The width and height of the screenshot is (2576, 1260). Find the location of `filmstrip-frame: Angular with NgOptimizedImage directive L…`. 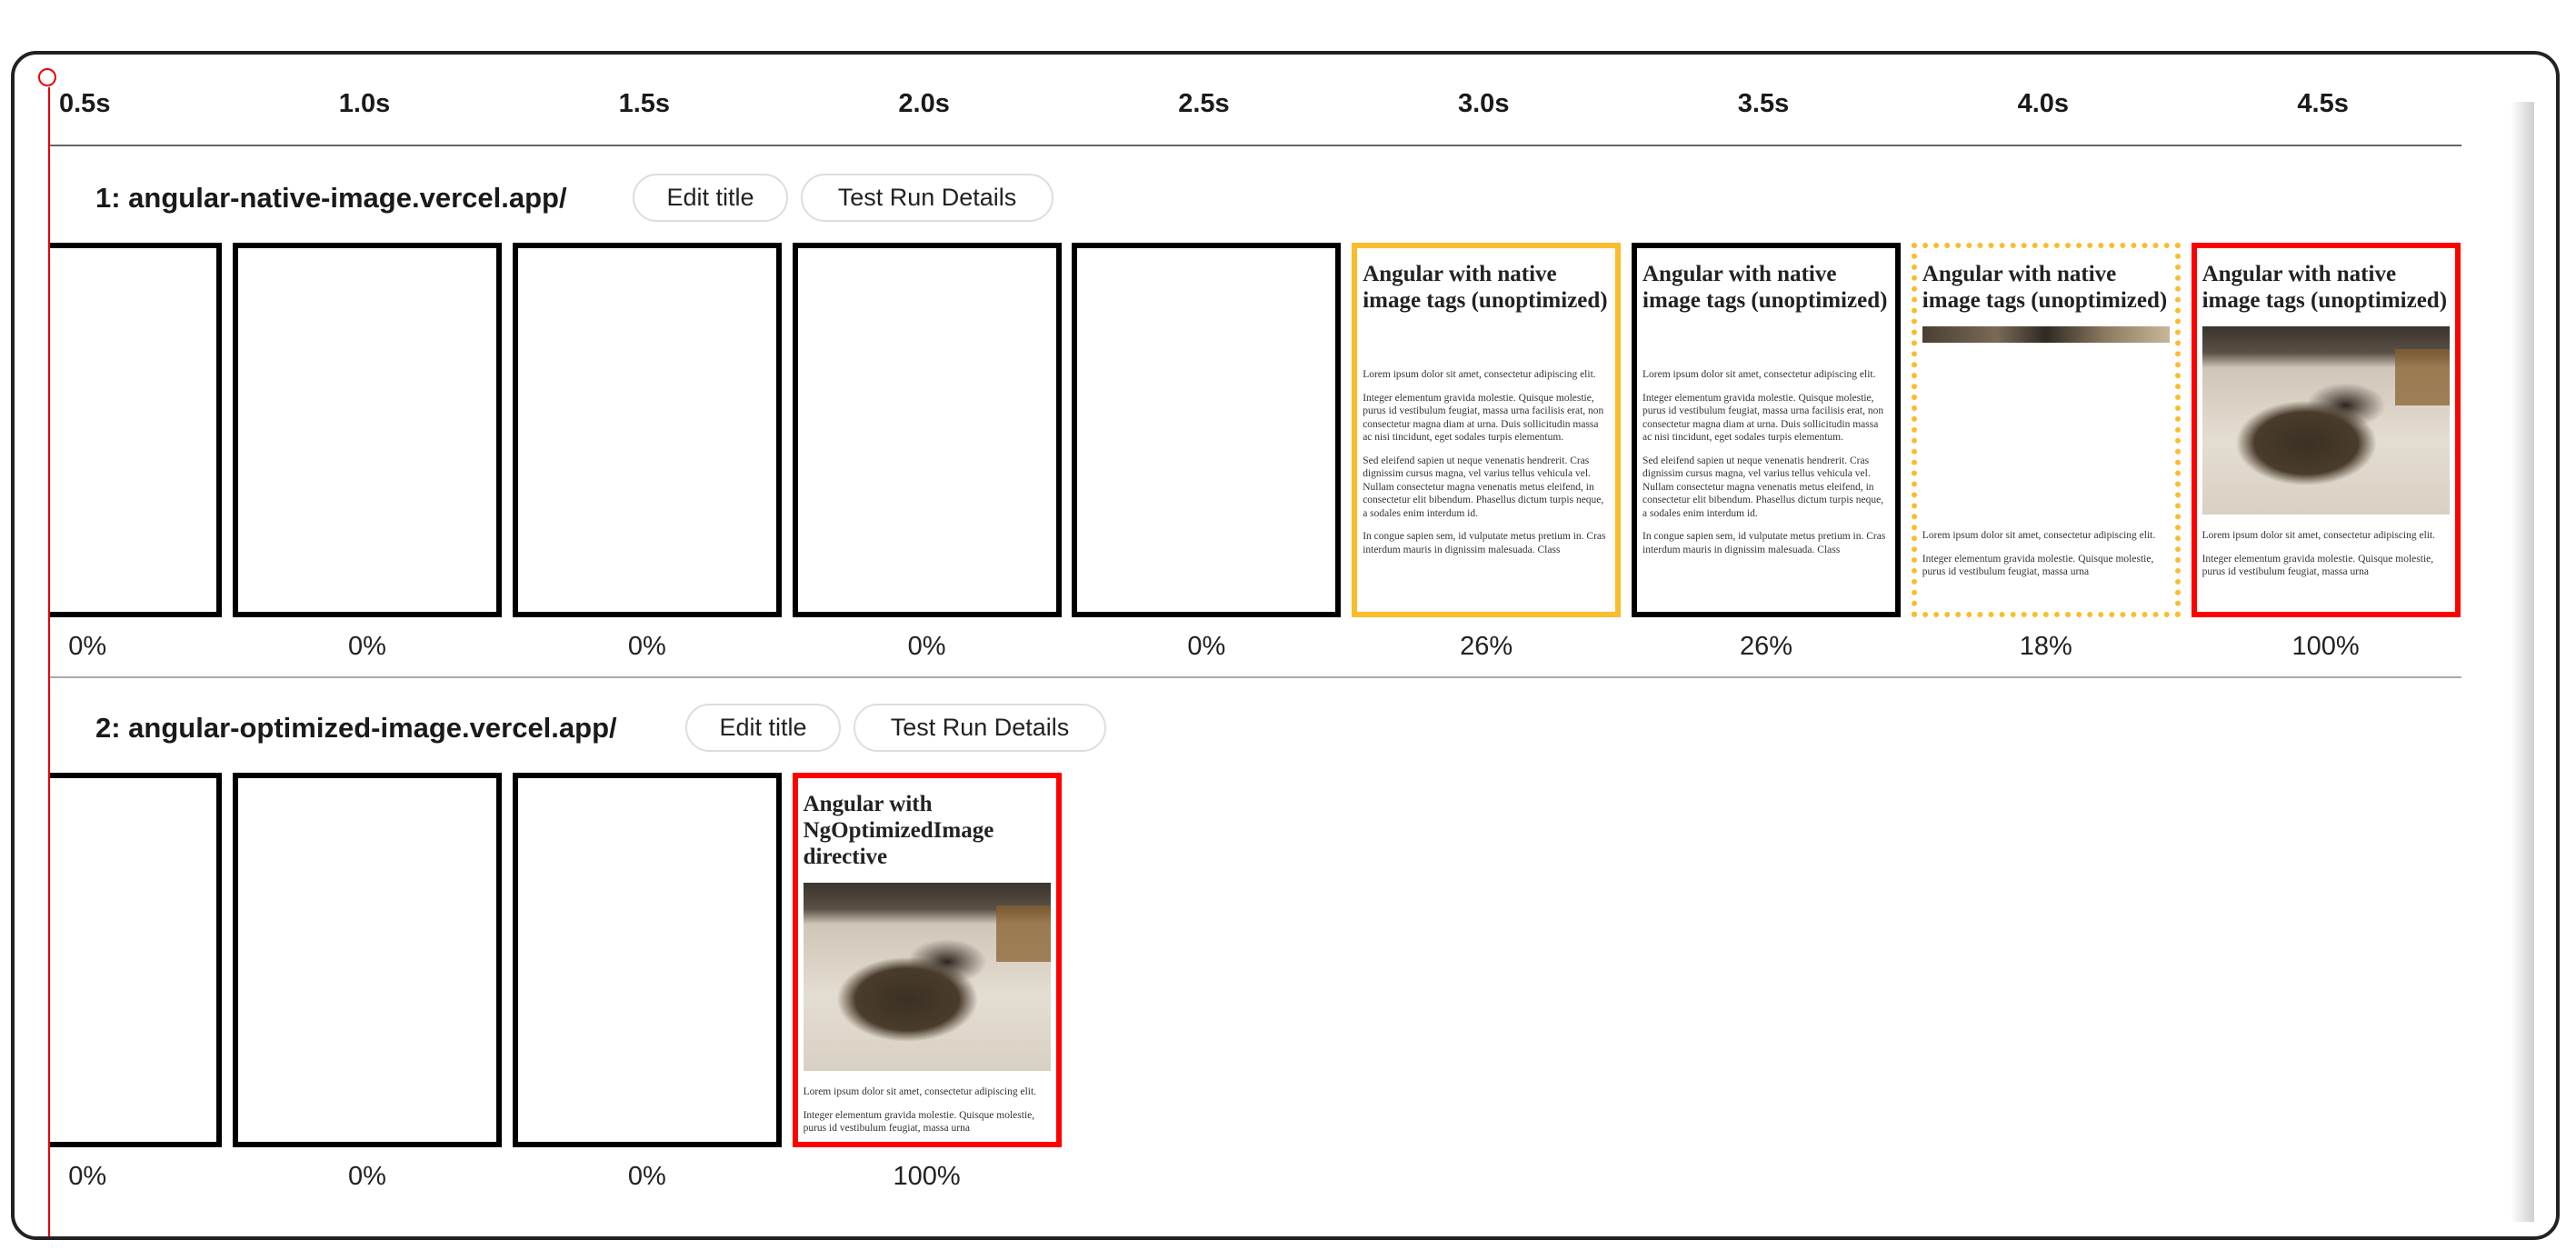

filmstrip-frame: Angular with NgOptimizedImage directive L… is located at coordinates (927, 960).